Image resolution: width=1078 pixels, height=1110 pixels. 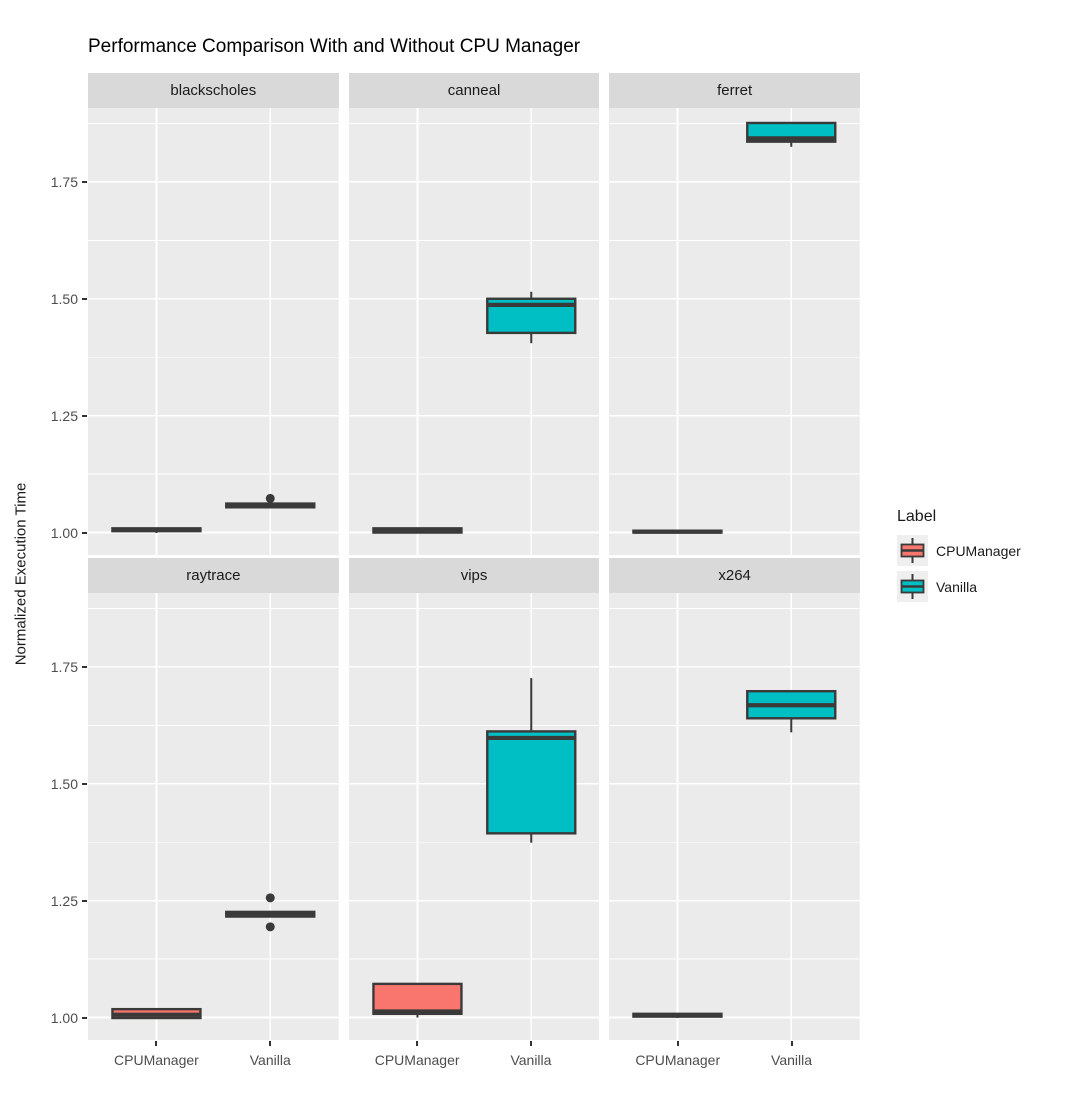 I want to click on facet-panel-ferret, so click(x=734, y=331).